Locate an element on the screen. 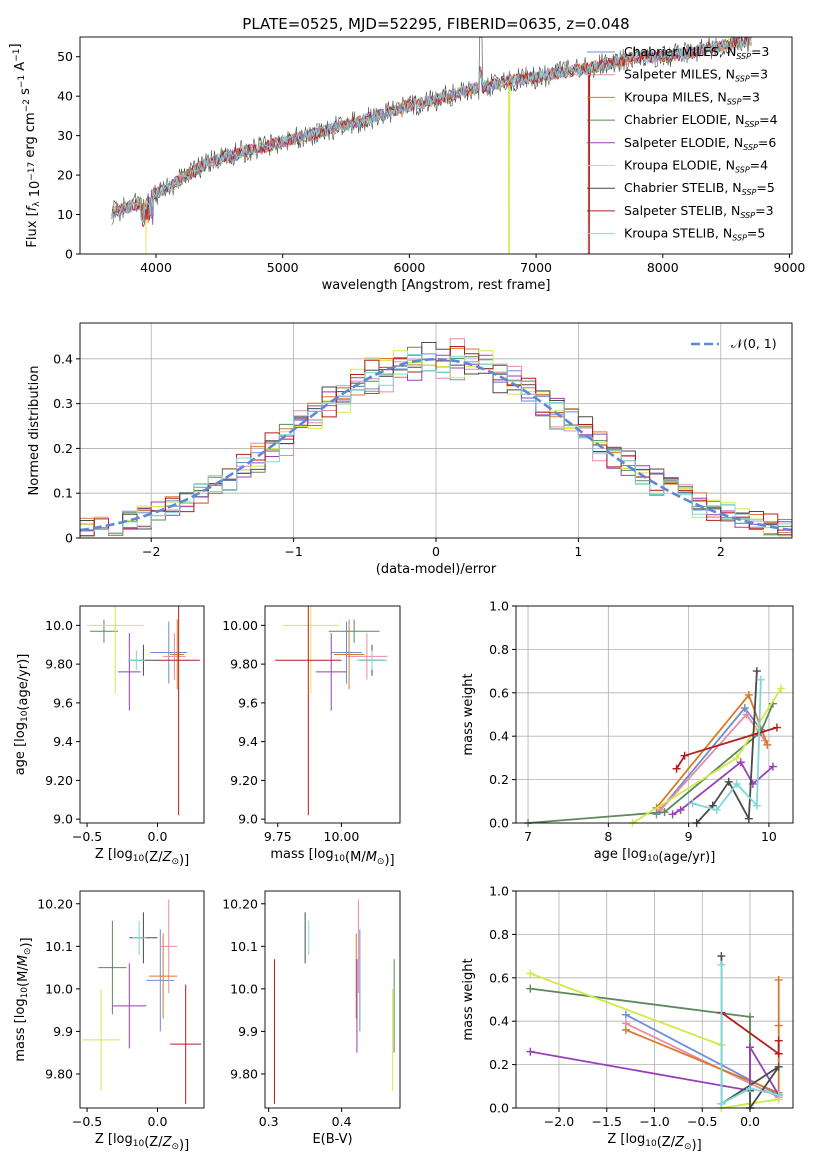 The width and height of the screenshot is (819, 1170). x-tick-label: 7 is located at coordinates (528, 836).